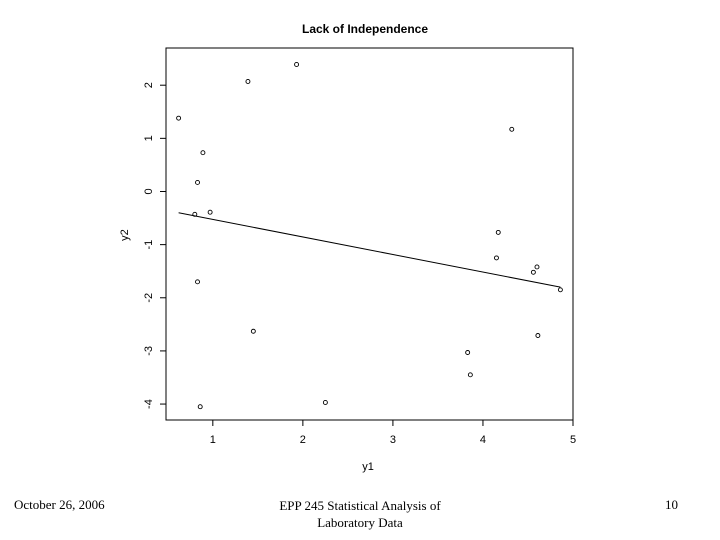 The image size is (720, 540). I want to click on x-ticks: 1 2 3 4 5, so click(393, 433).